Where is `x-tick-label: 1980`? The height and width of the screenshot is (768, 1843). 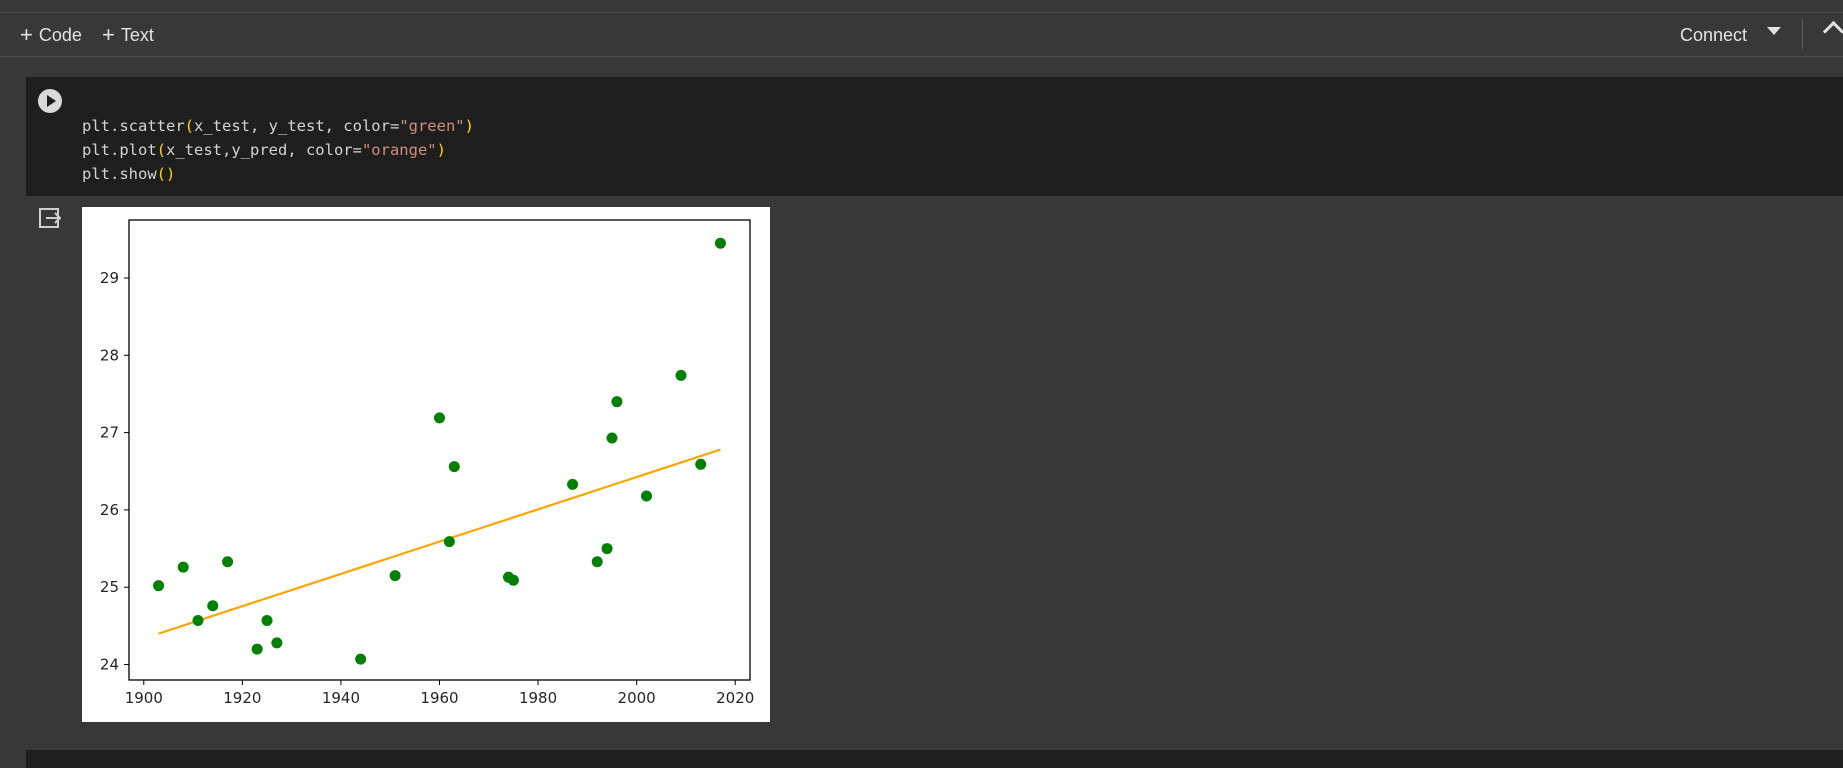
x-tick-label: 1980 is located at coordinates (538, 698).